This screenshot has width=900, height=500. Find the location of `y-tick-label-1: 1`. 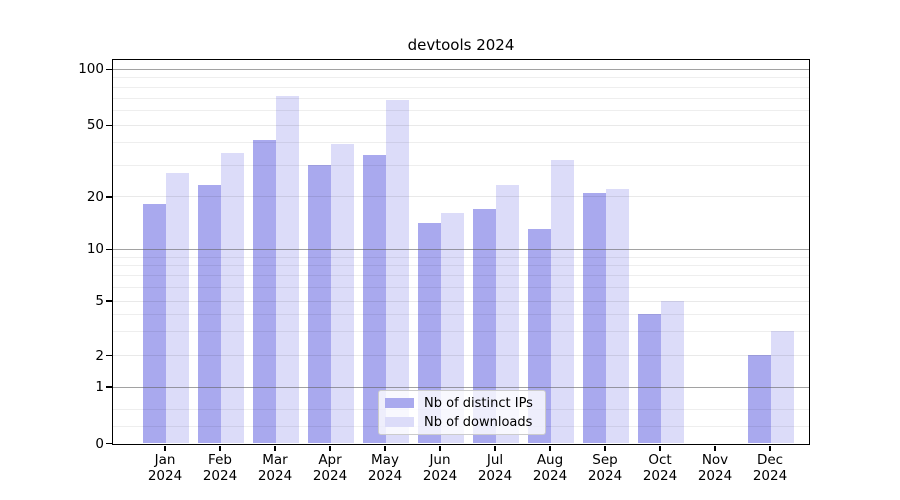

y-tick-label-1: 1 is located at coordinates (99, 387).